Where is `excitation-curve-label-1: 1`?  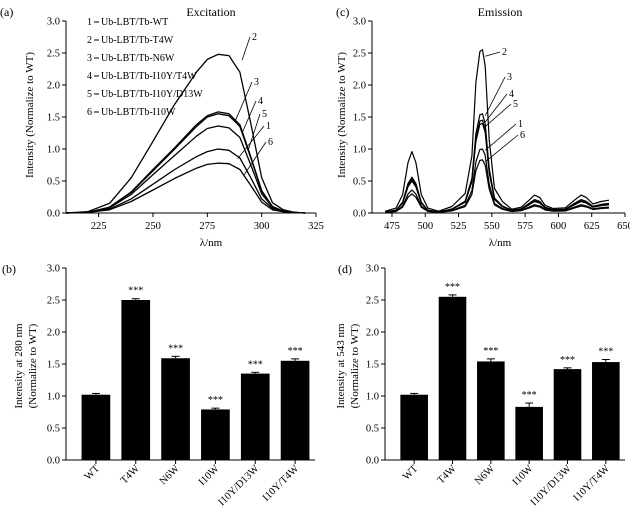
excitation-curve-label-1: 1 is located at coordinates (268, 126).